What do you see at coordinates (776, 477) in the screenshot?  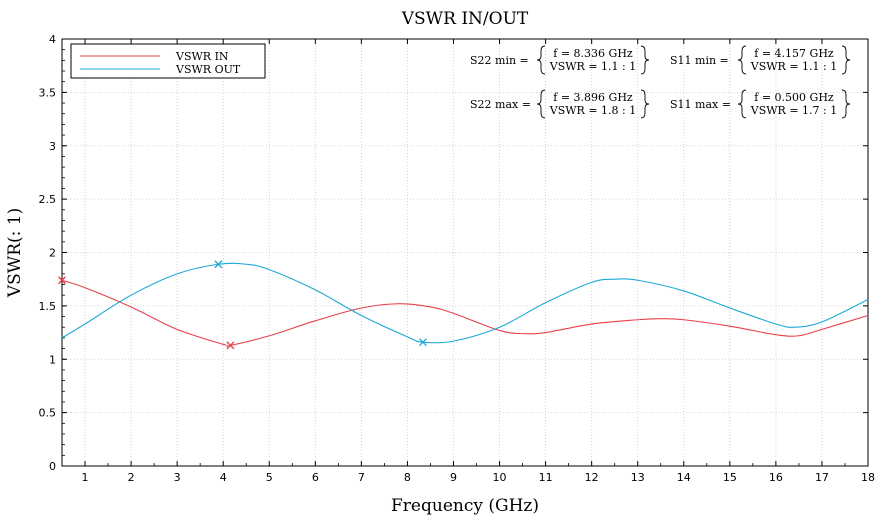 I see `x-tick-label: 16` at bounding box center [776, 477].